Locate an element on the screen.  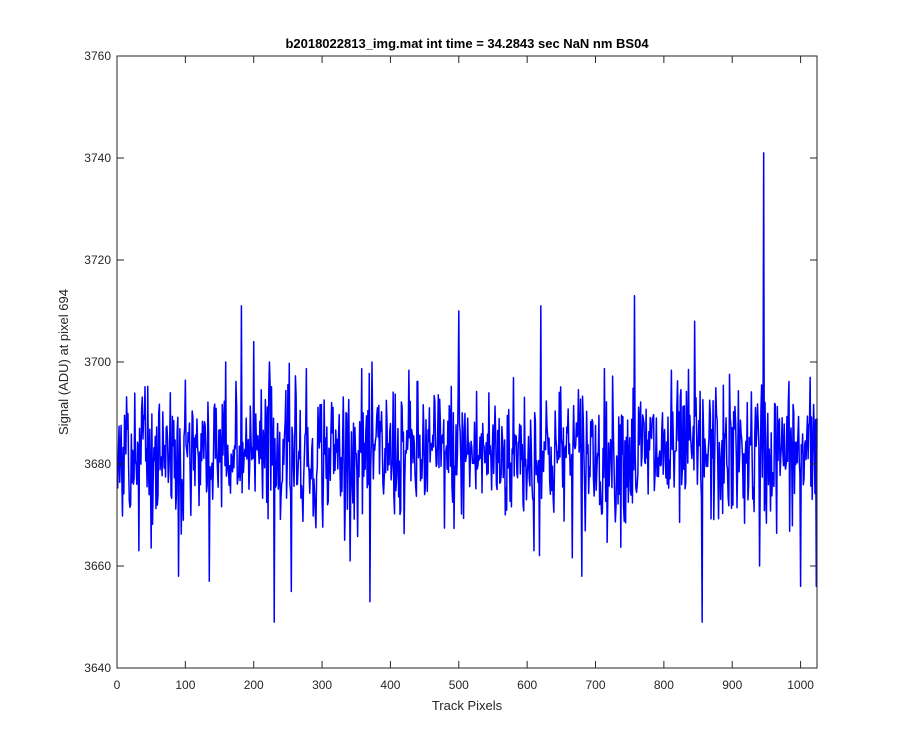
x-tick-label: 500 is located at coordinates (459, 685).